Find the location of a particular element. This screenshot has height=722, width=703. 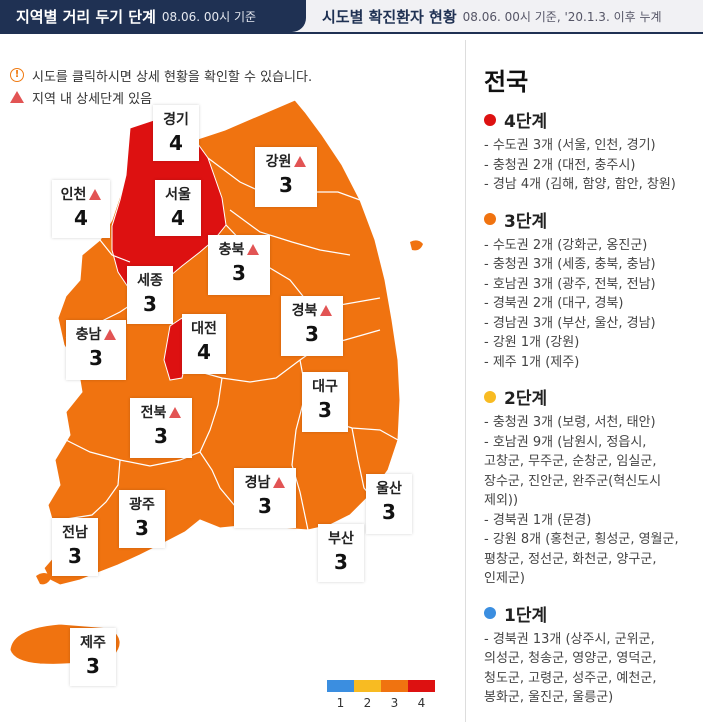

legend-label: 3 is located at coordinates (394, 703).